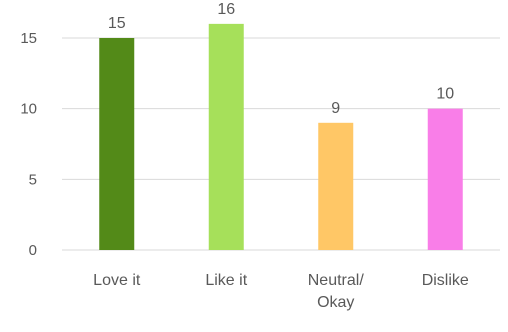 The height and width of the screenshot is (332, 508). Describe the element at coordinates (226, 9) in the screenshot. I see `data-label: 16` at that location.